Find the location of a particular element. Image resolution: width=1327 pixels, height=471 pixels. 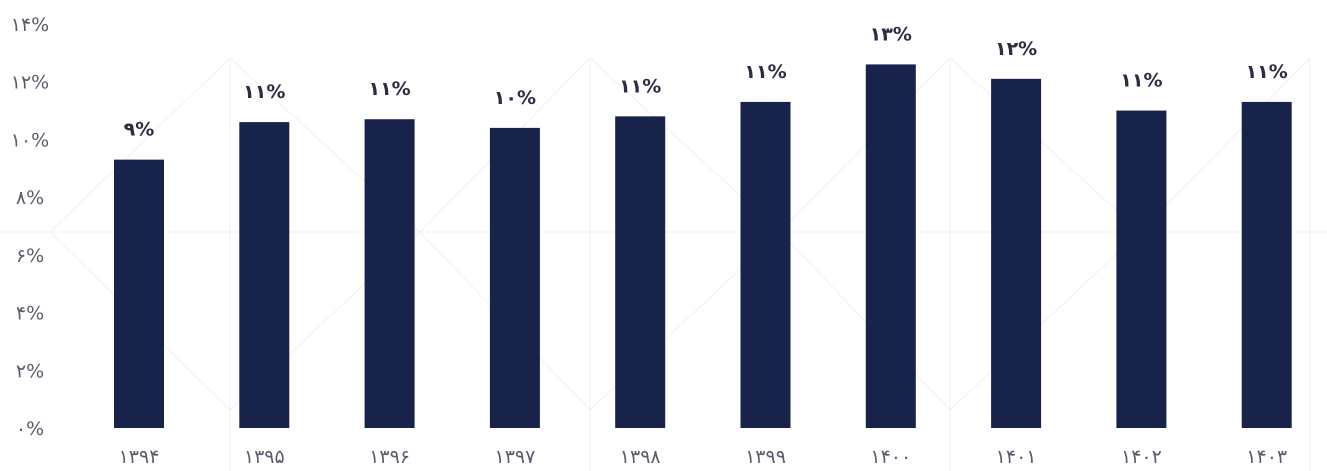

x-tick-label: ۱۳۹۸ is located at coordinates (640, 457).